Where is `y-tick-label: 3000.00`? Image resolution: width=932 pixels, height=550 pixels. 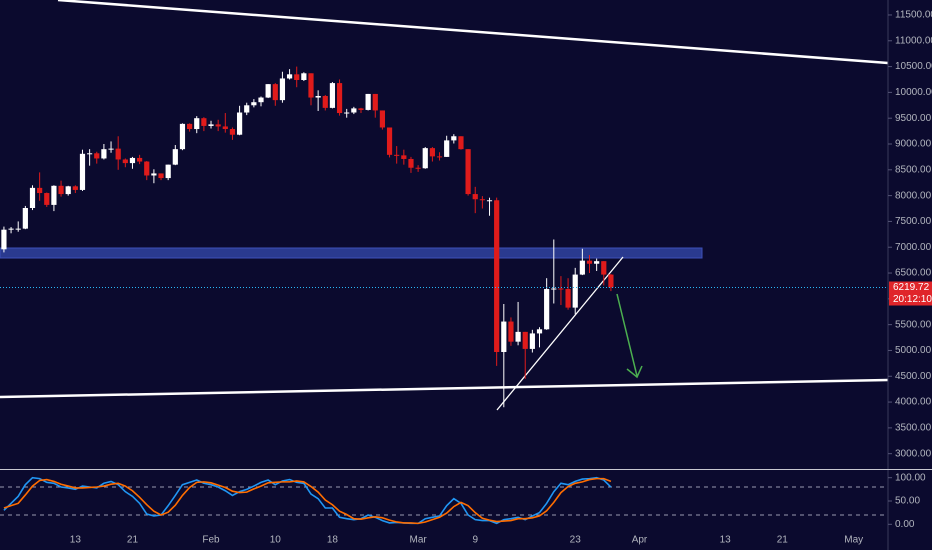 y-tick-label: 3000.00 is located at coordinates (913, 453).